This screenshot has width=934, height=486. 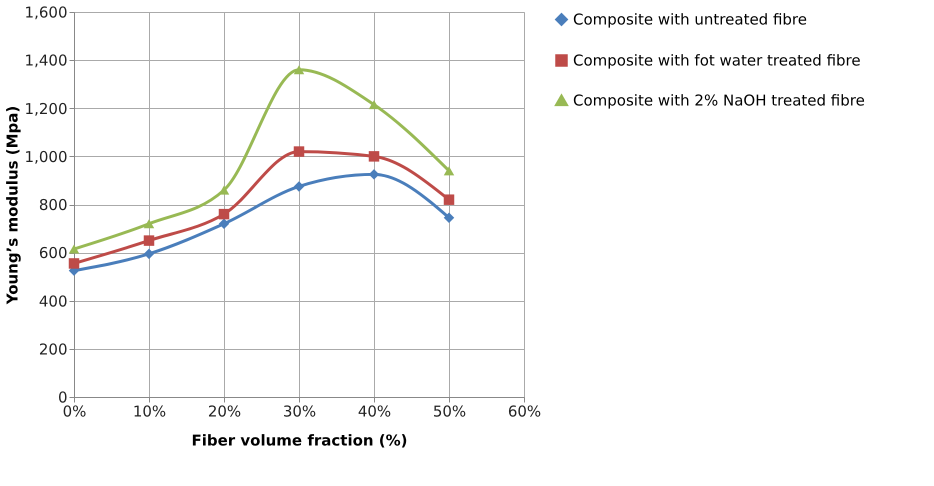 What do you see at coordinates (53, 205) in the screenshot?
I see `y-tick-label: 800` at bounding box center [53, 205].